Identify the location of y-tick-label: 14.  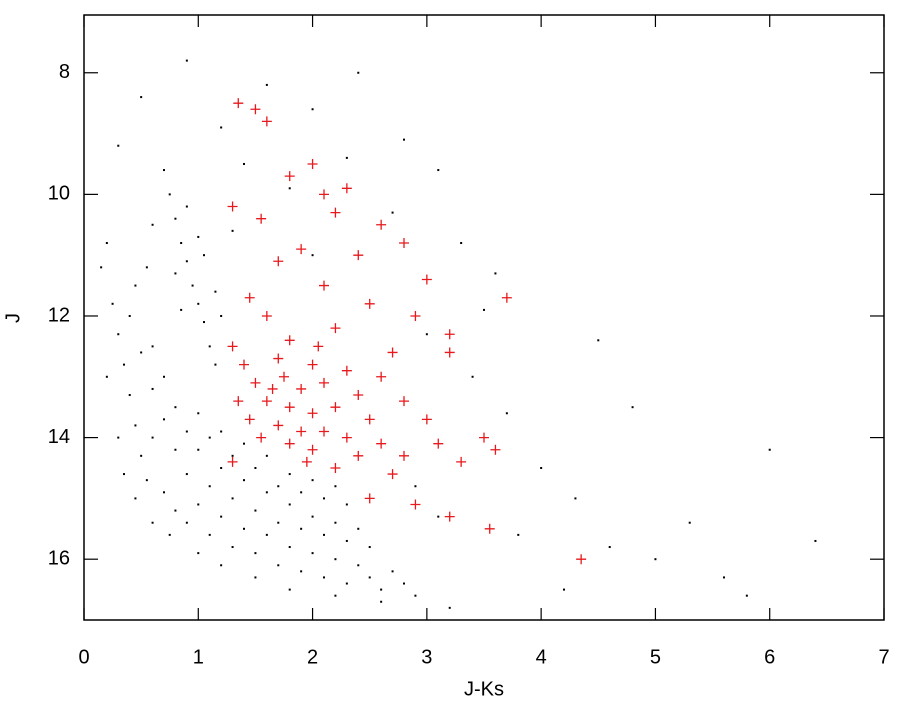
(59, 437).